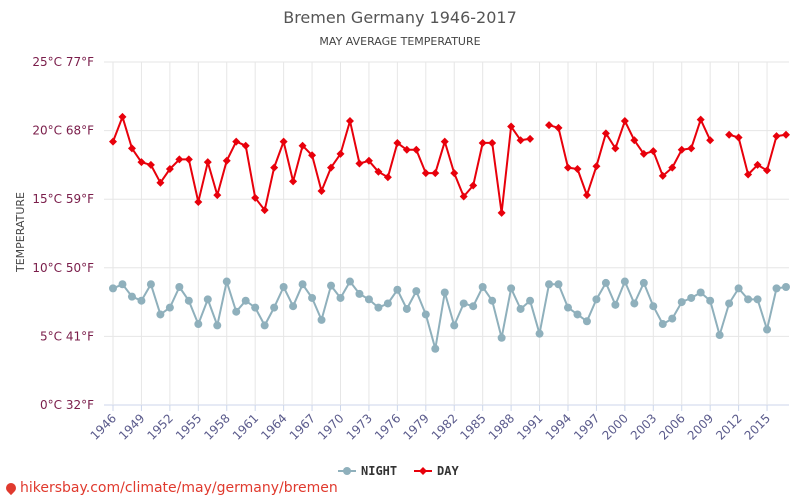 The image size is (800, 500). What do you see at coordinates (302, 426) in the screenshot?
I see `x-tick-label: 1967` at bounding box center [302, 426].